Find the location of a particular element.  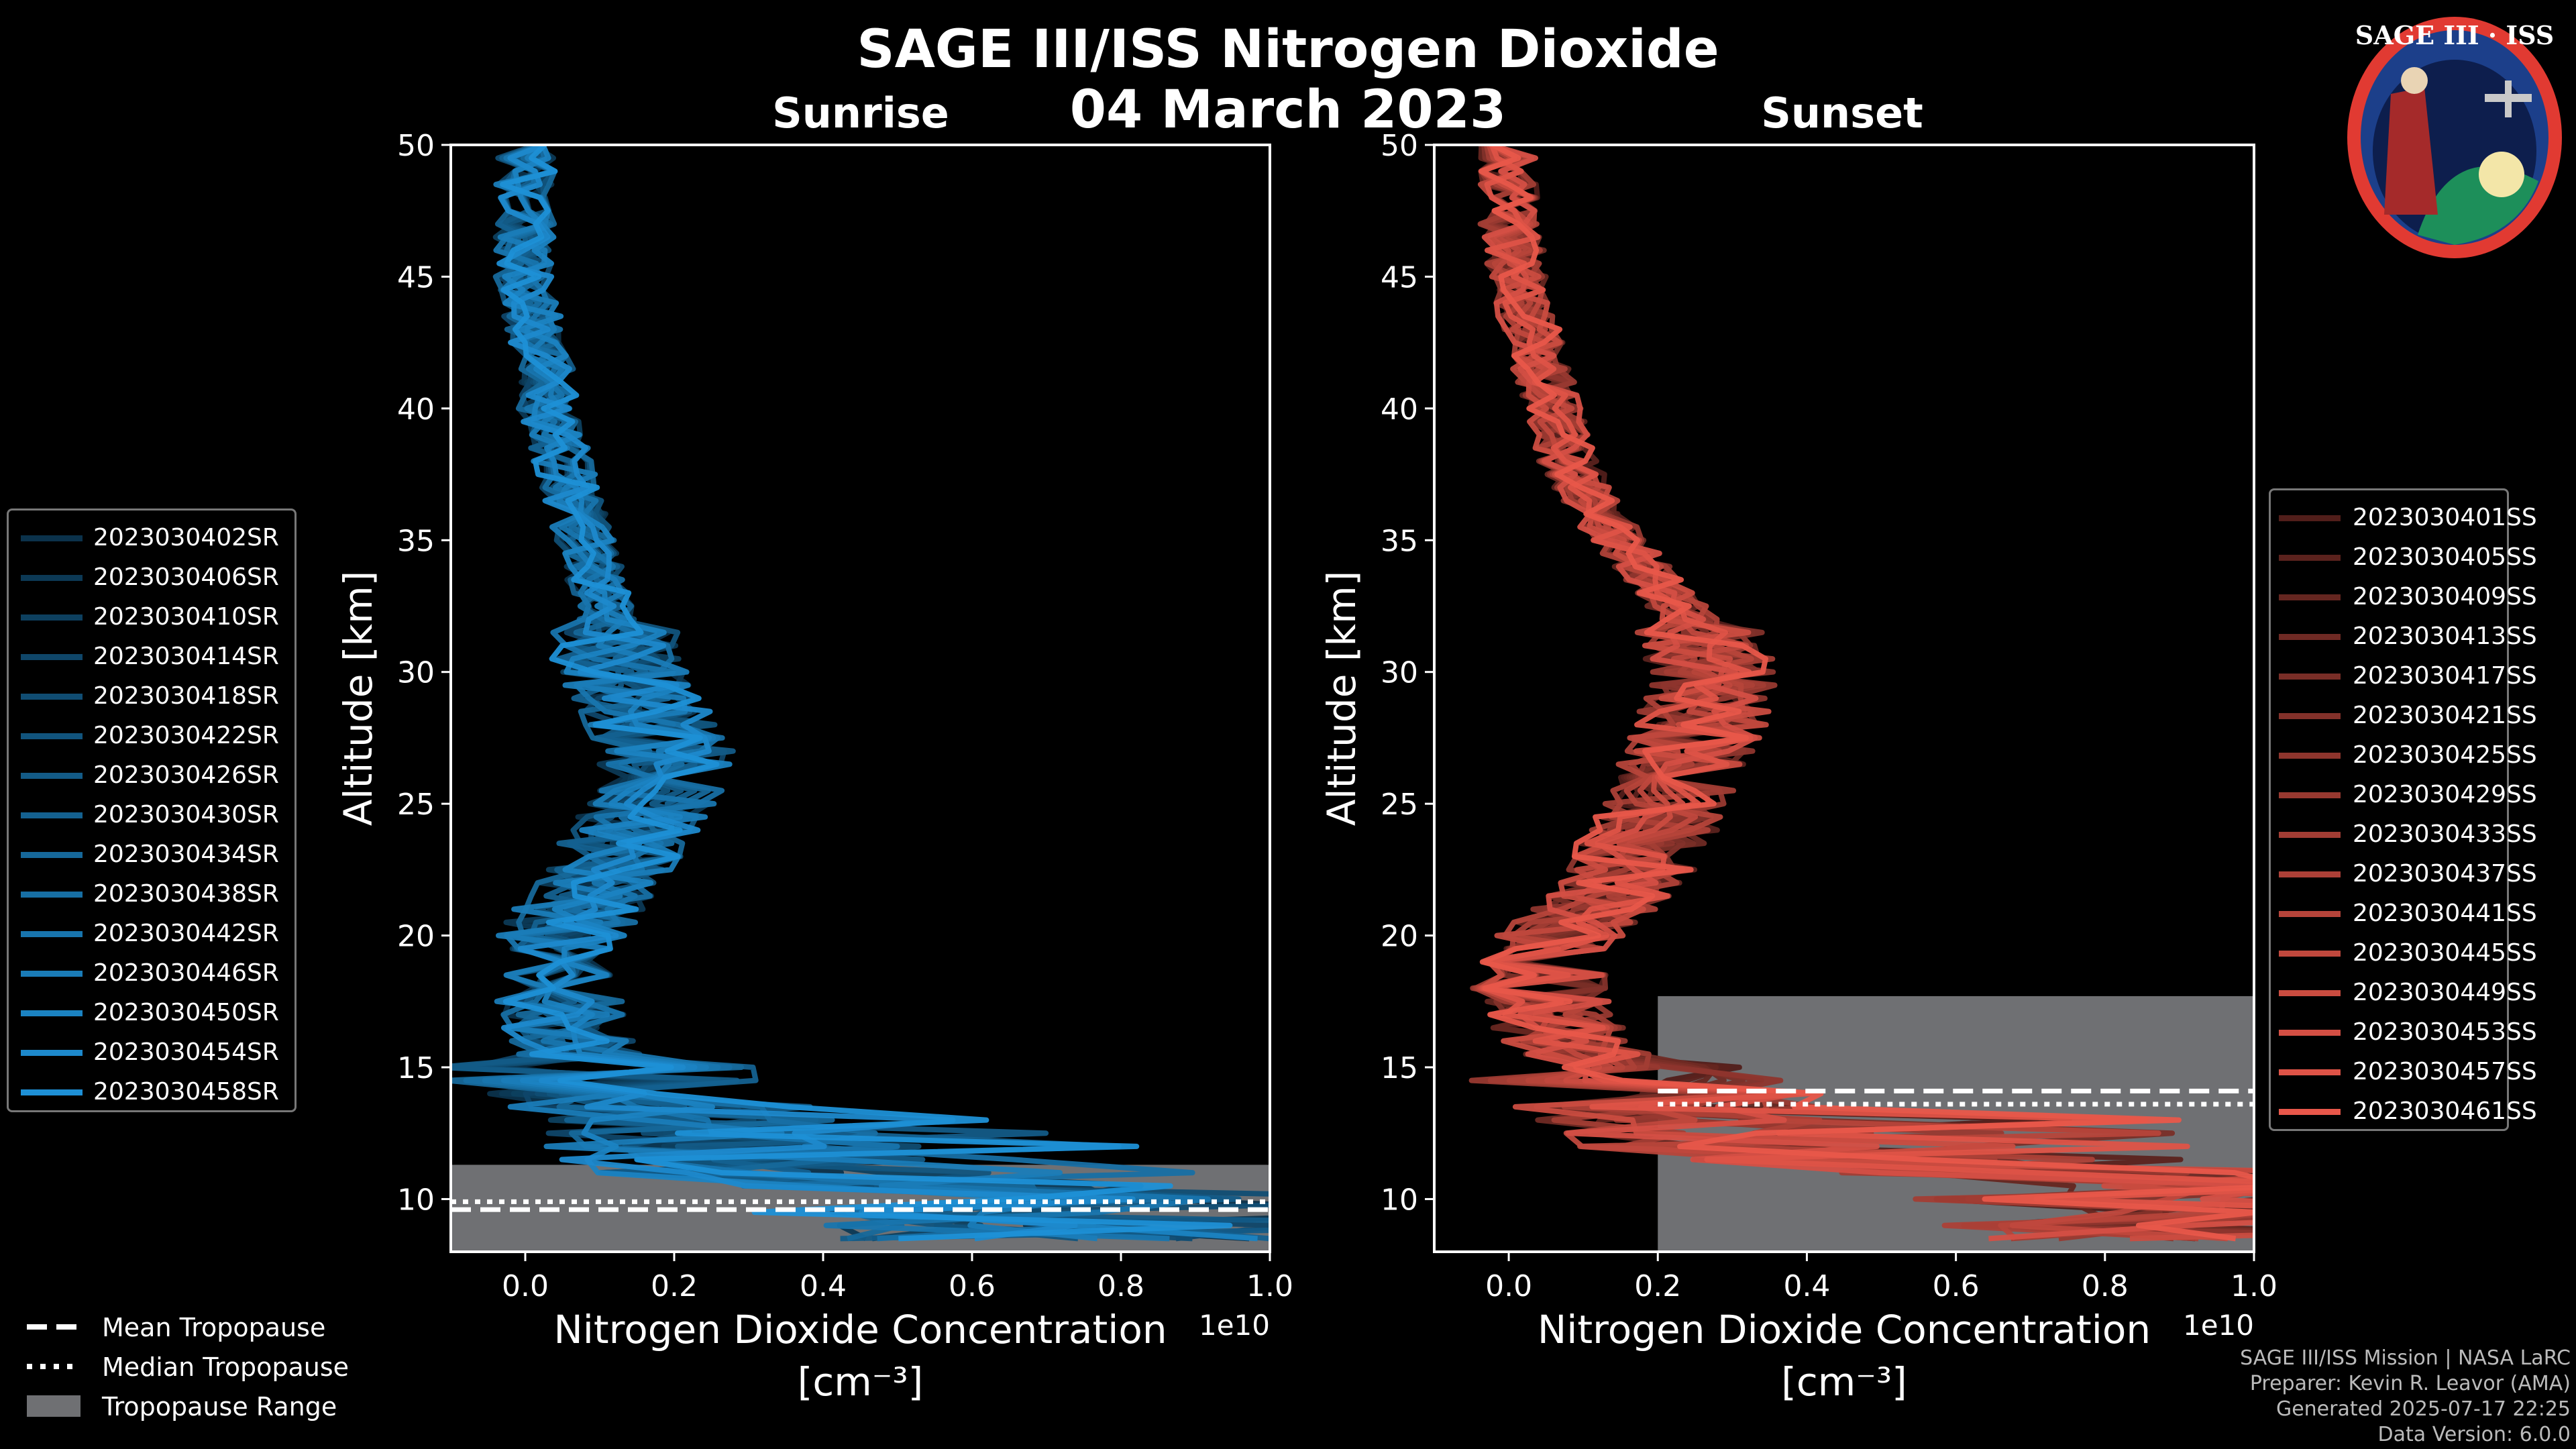

legend-label: 2023030426SR is located at coordinates (186, 775).